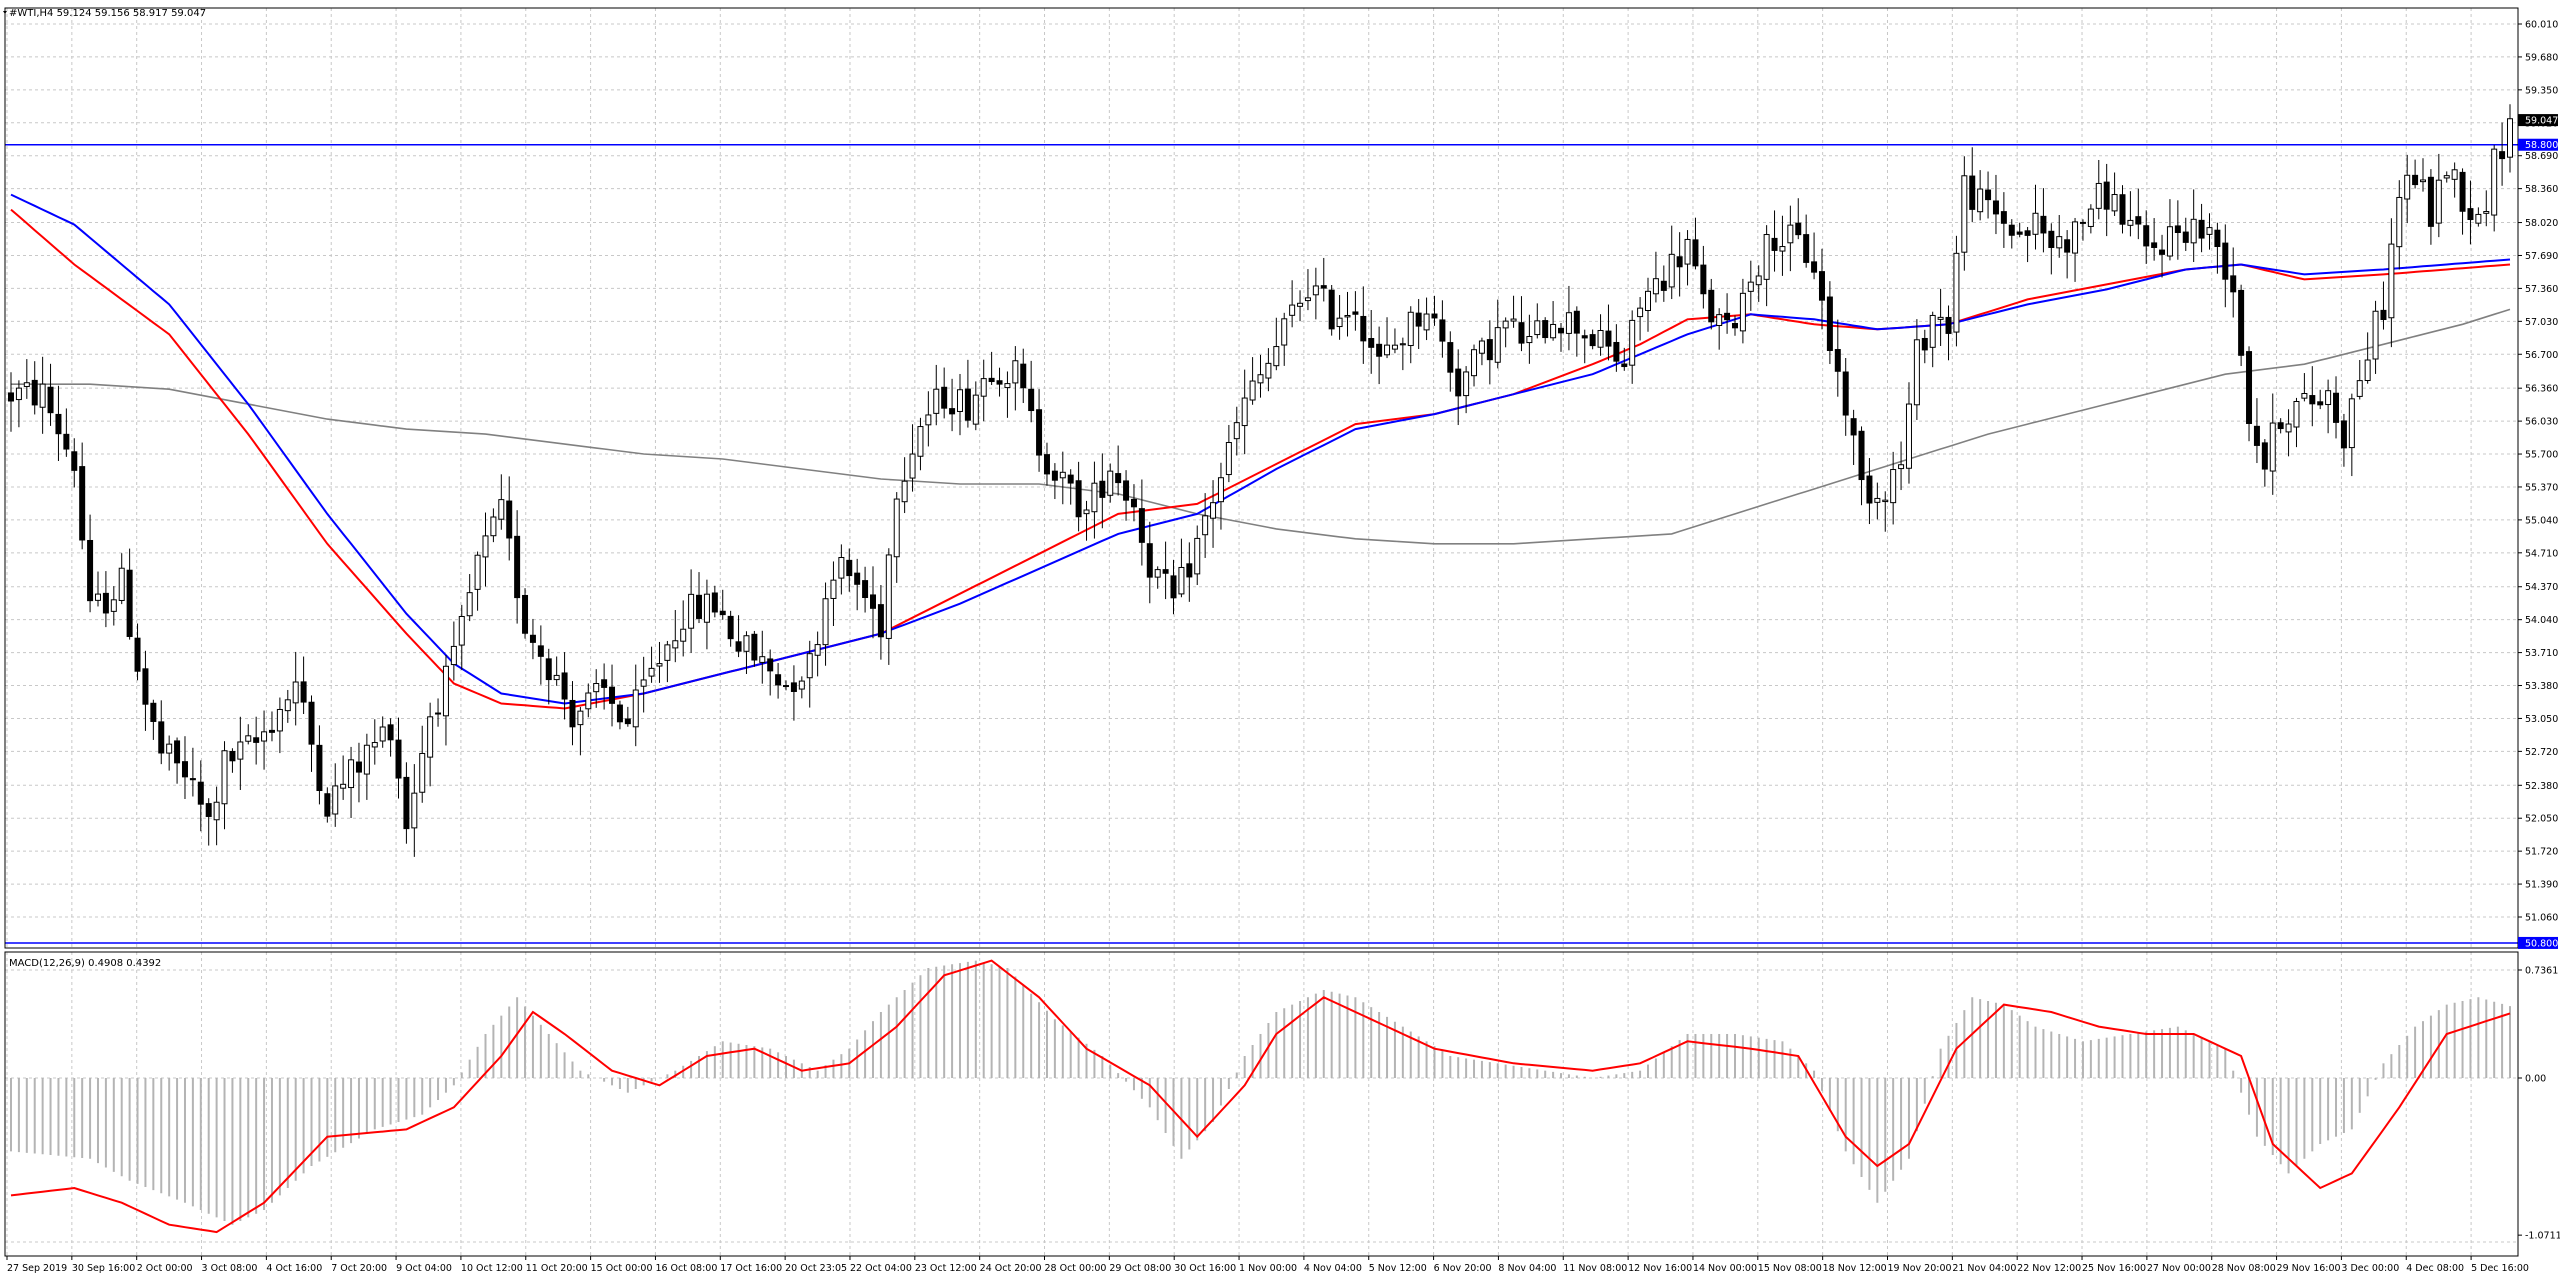 The height and width of the screenshot is (1284, 2560). I want to click on price-tick-label: 54.370, so click(2541, 587).